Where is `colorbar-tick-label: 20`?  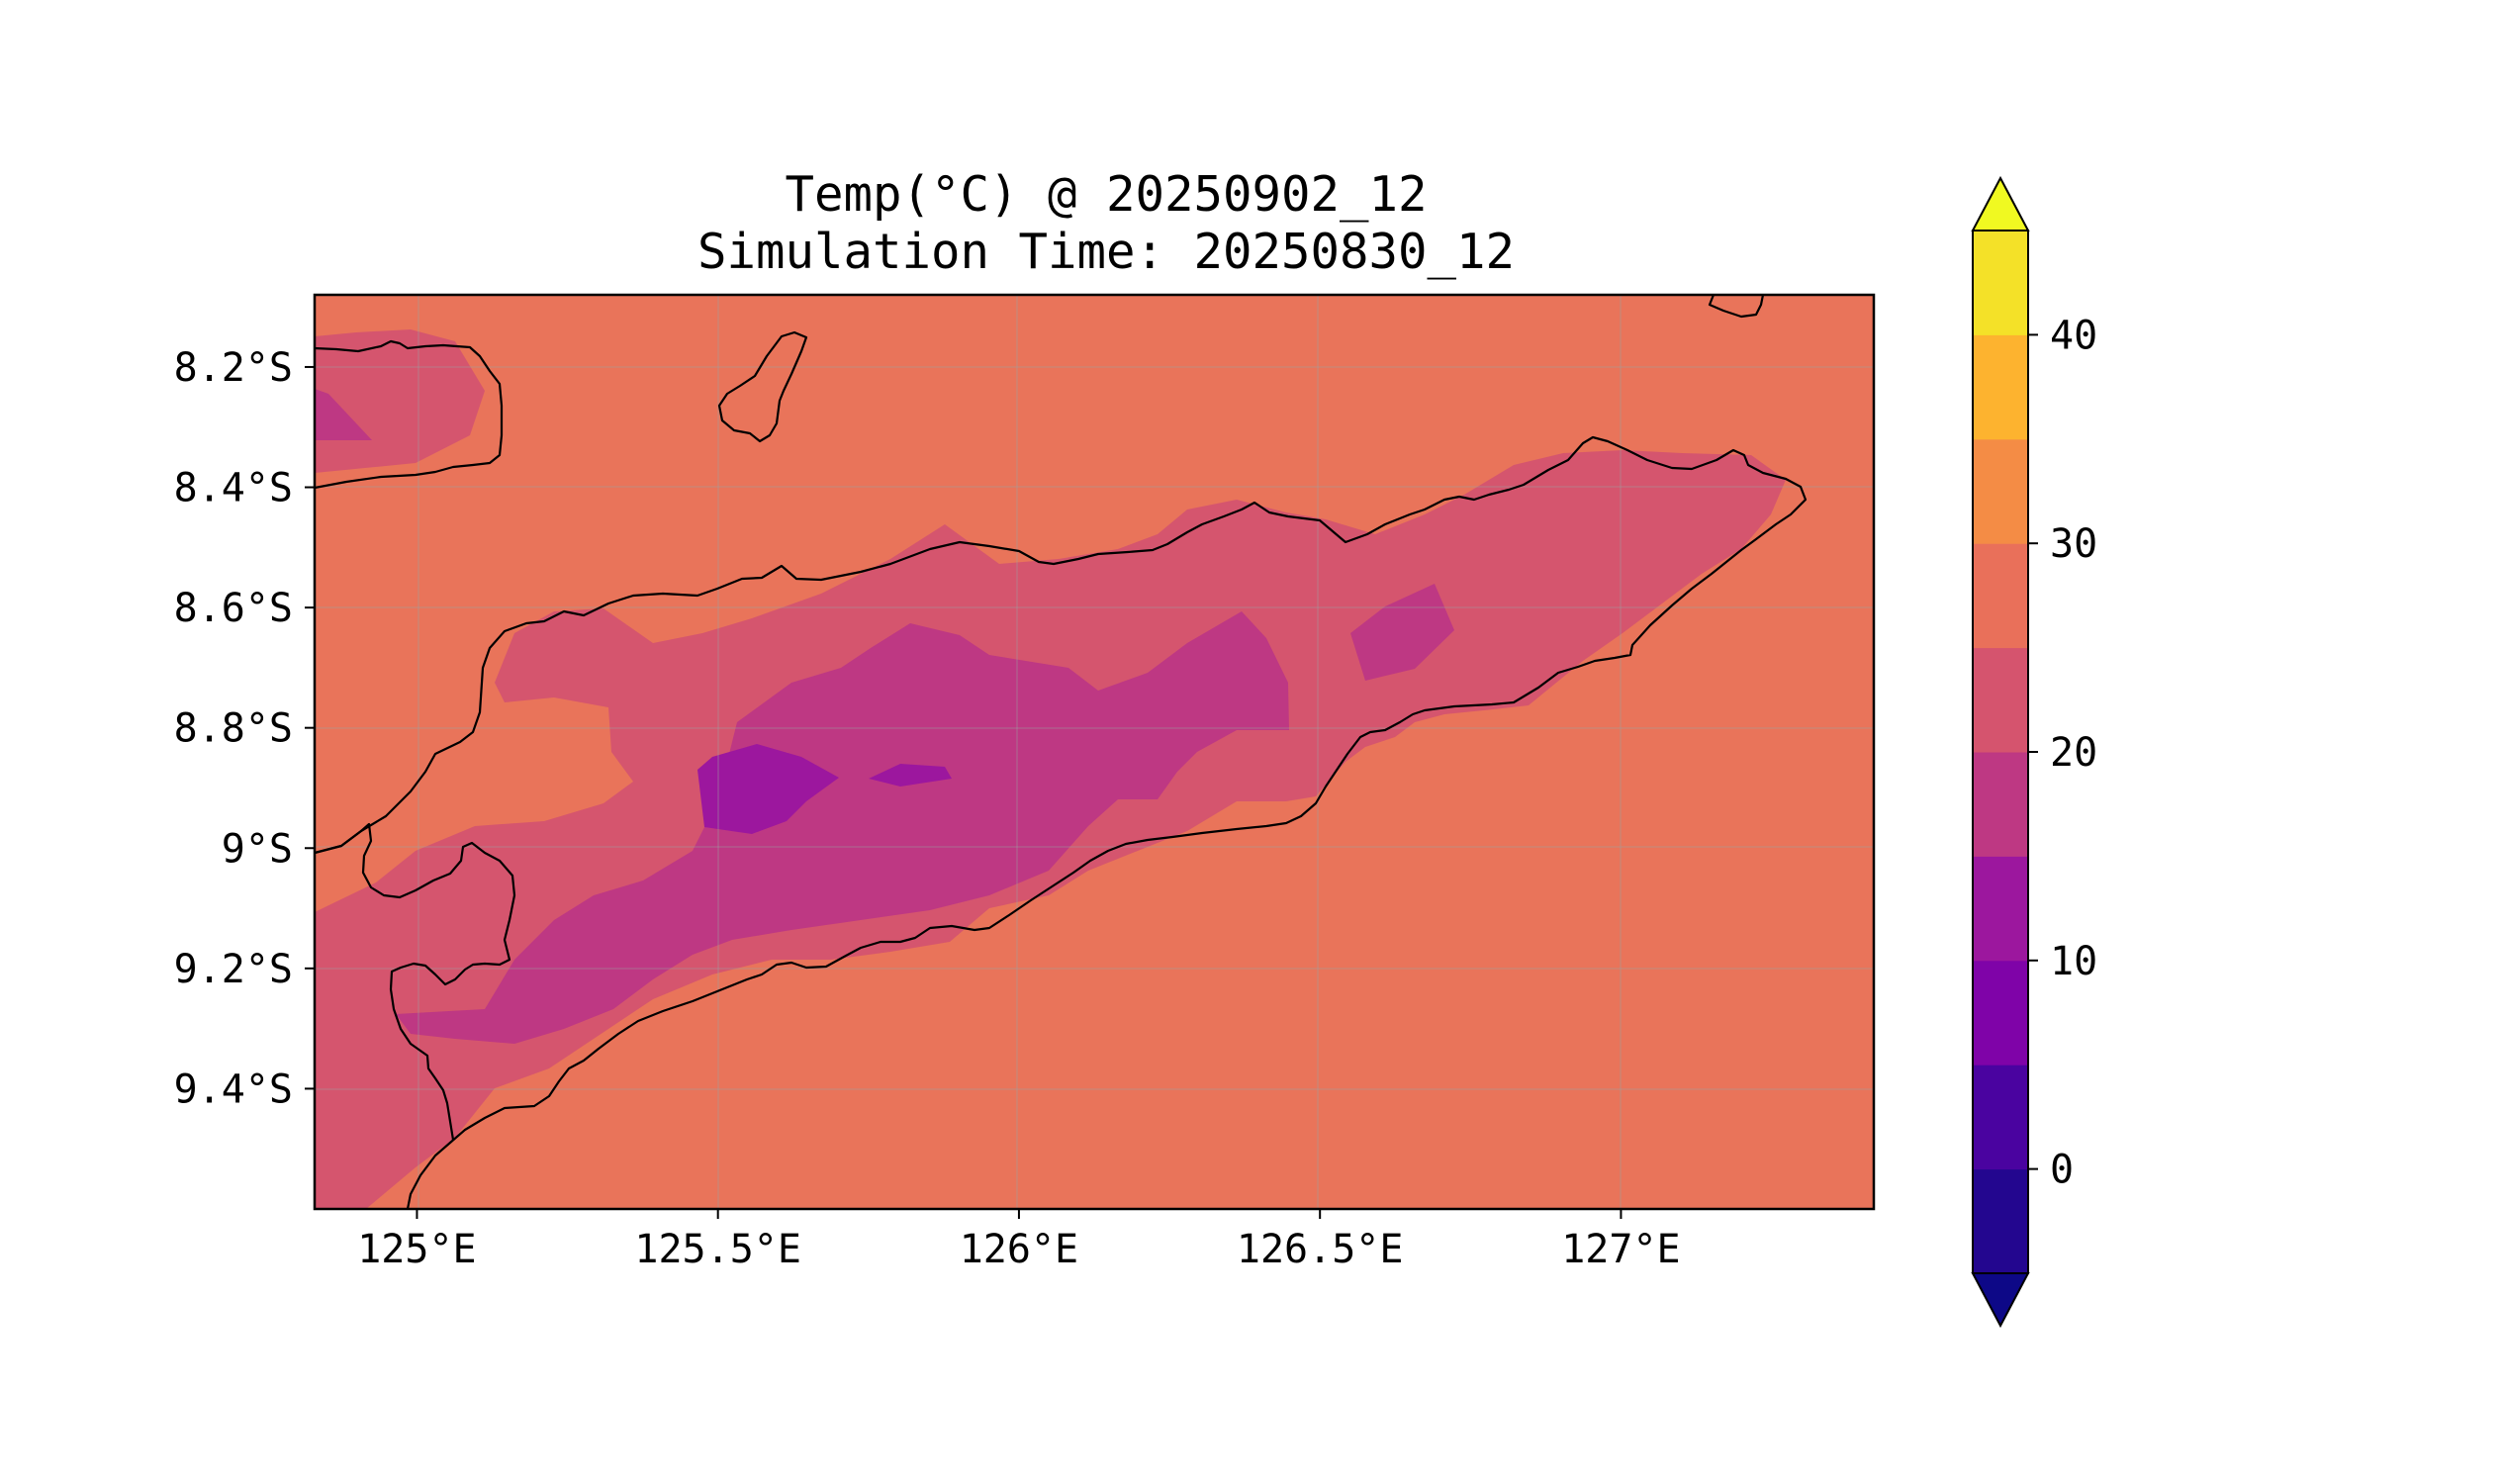 colorbar-tick-label: 20 is located at coordinates (2073, 753).